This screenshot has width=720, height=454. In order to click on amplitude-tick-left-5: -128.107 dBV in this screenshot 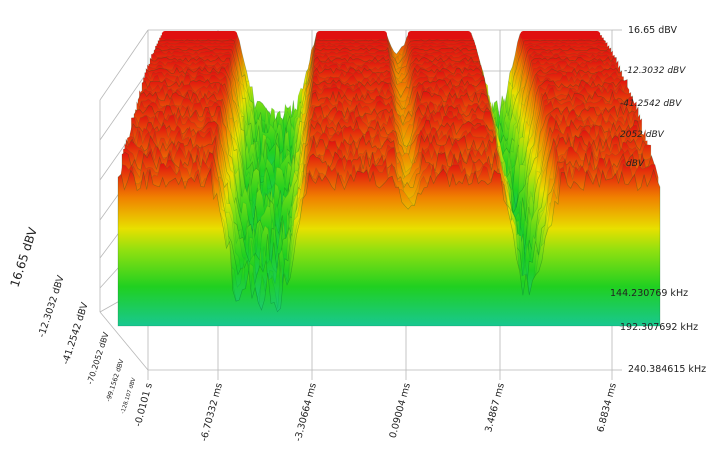, I will do `click(128, 396)`.